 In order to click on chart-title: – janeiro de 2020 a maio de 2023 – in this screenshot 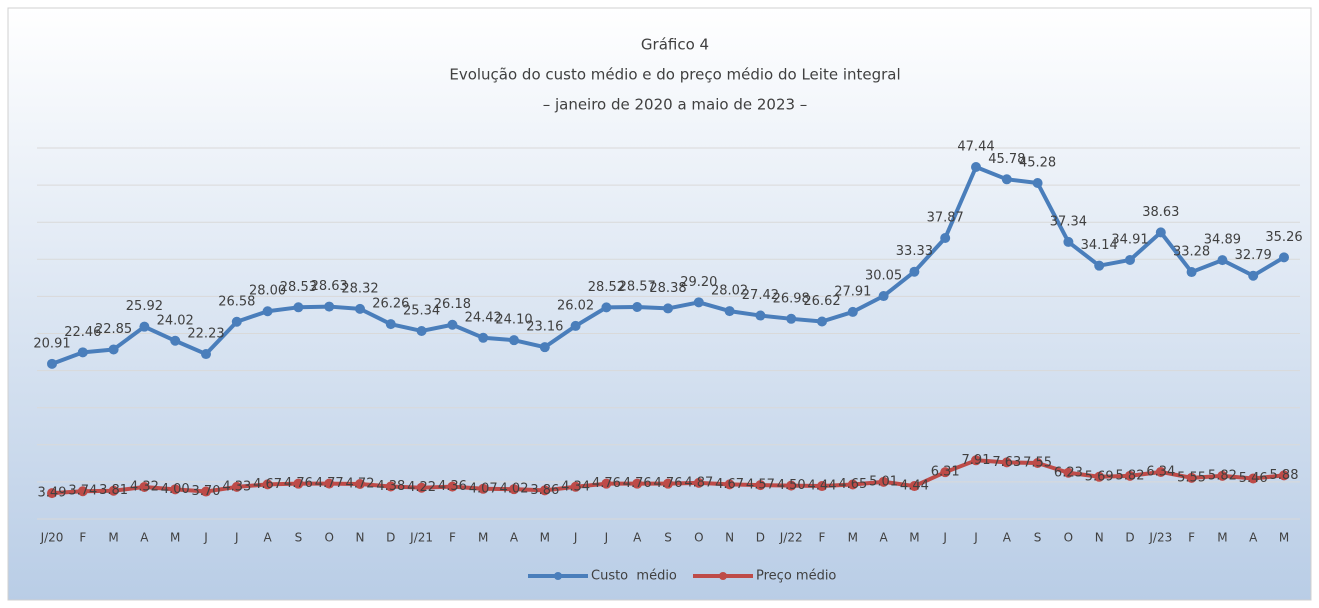, I will do `click(675, 105)`.